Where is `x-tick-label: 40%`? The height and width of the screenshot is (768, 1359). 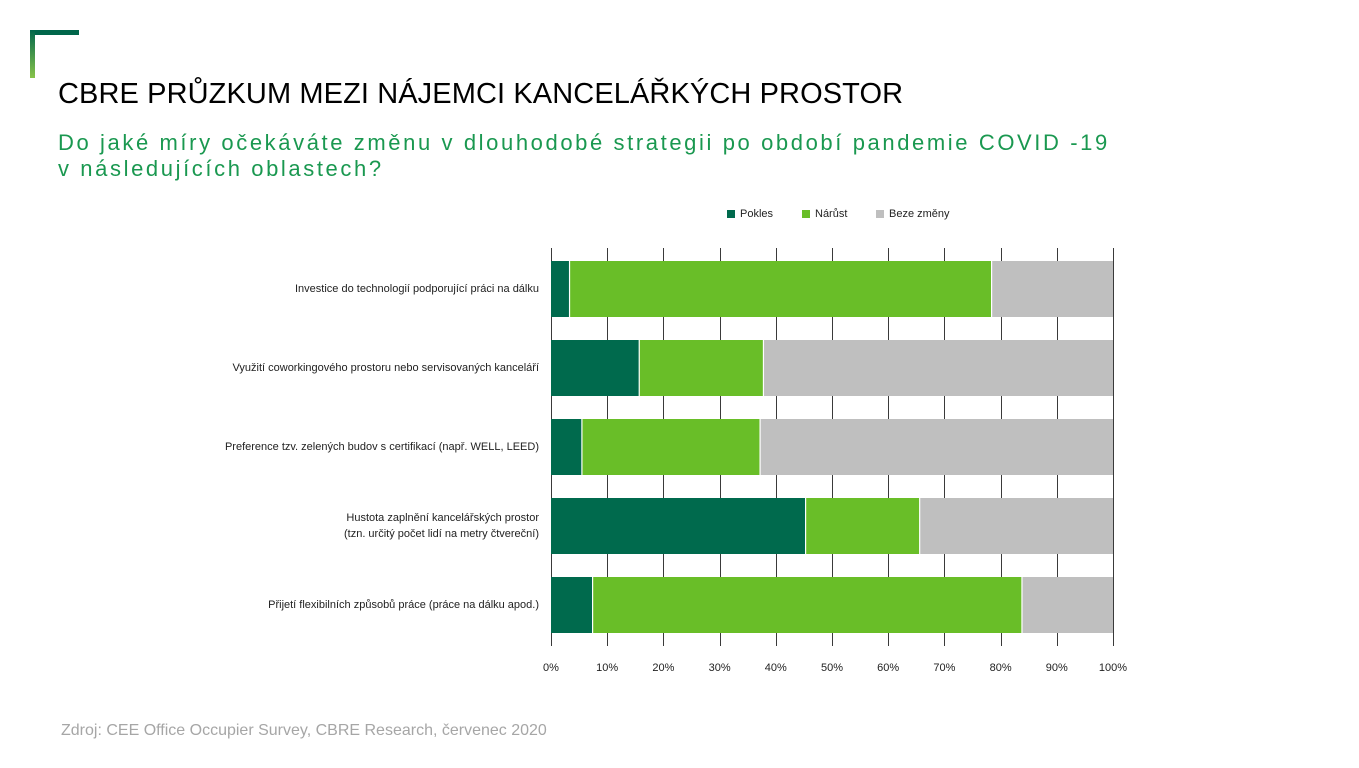 x-tick-label: 40% is located at coordinates (776, 668).